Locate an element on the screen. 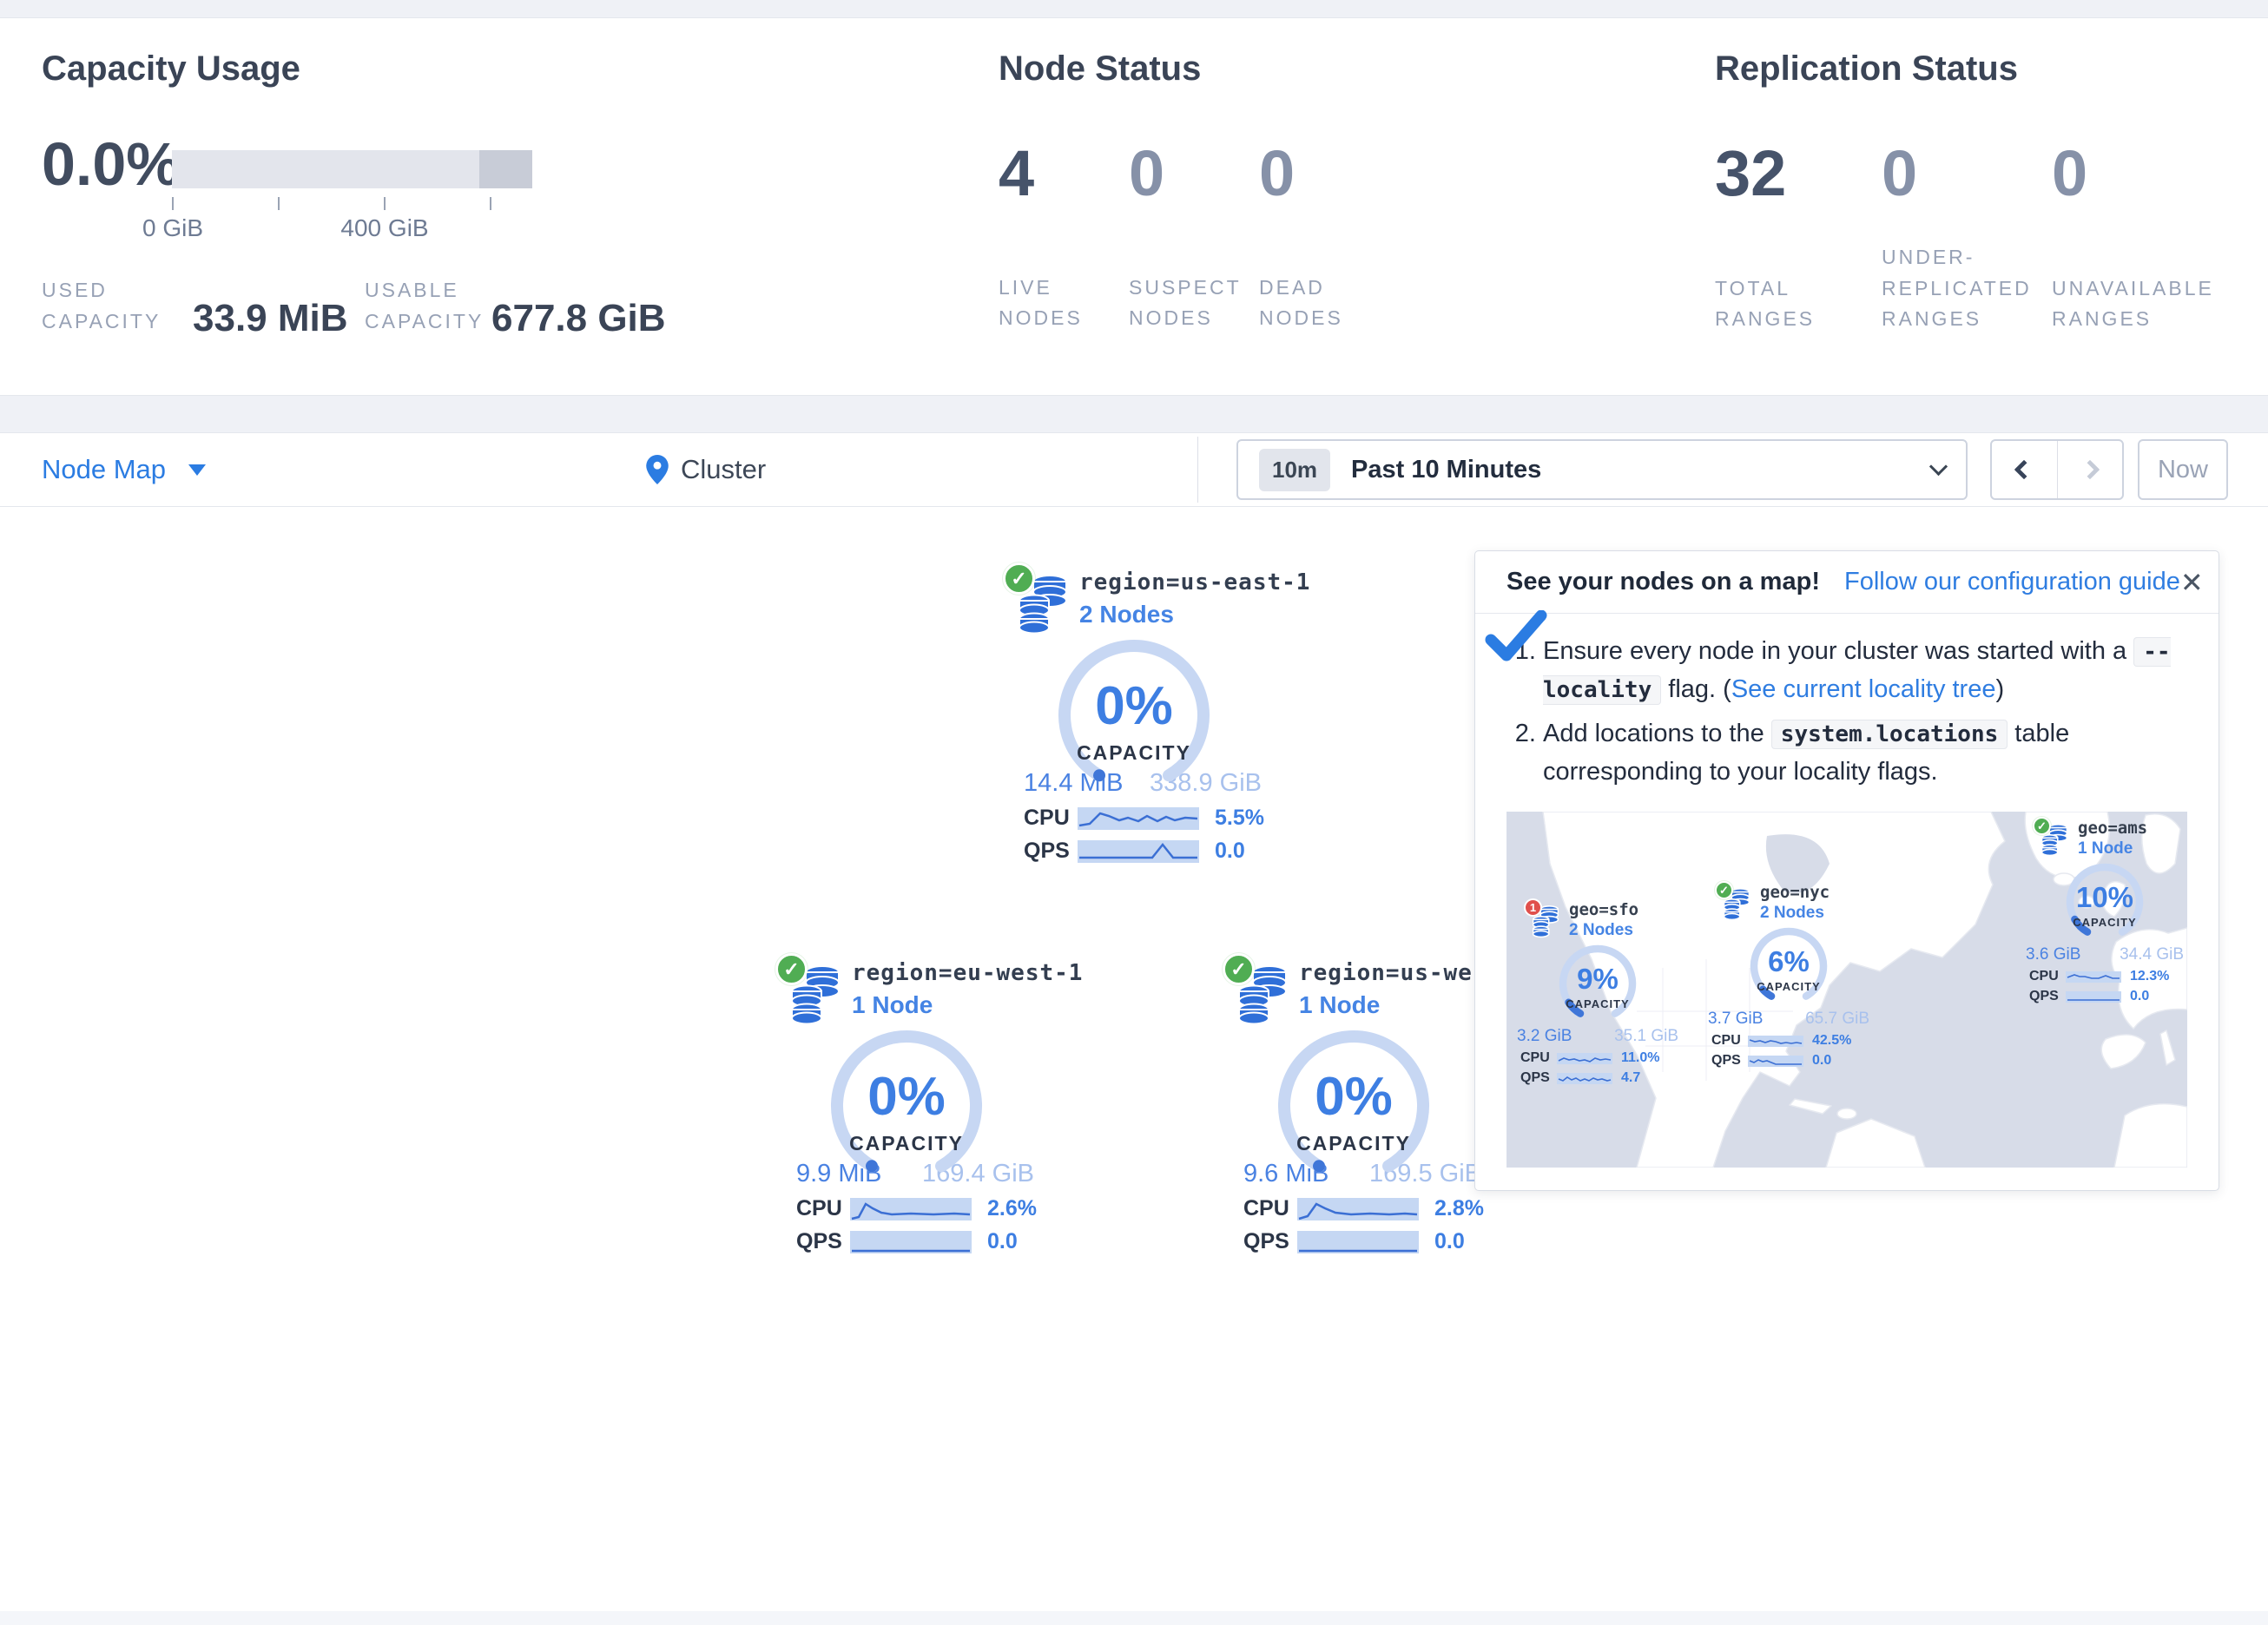 The image size is (2268, 1625). node-status-labels: LIVE NODES SUSPECT NODES DEAD NODES is located at coordinates (1194, 288).